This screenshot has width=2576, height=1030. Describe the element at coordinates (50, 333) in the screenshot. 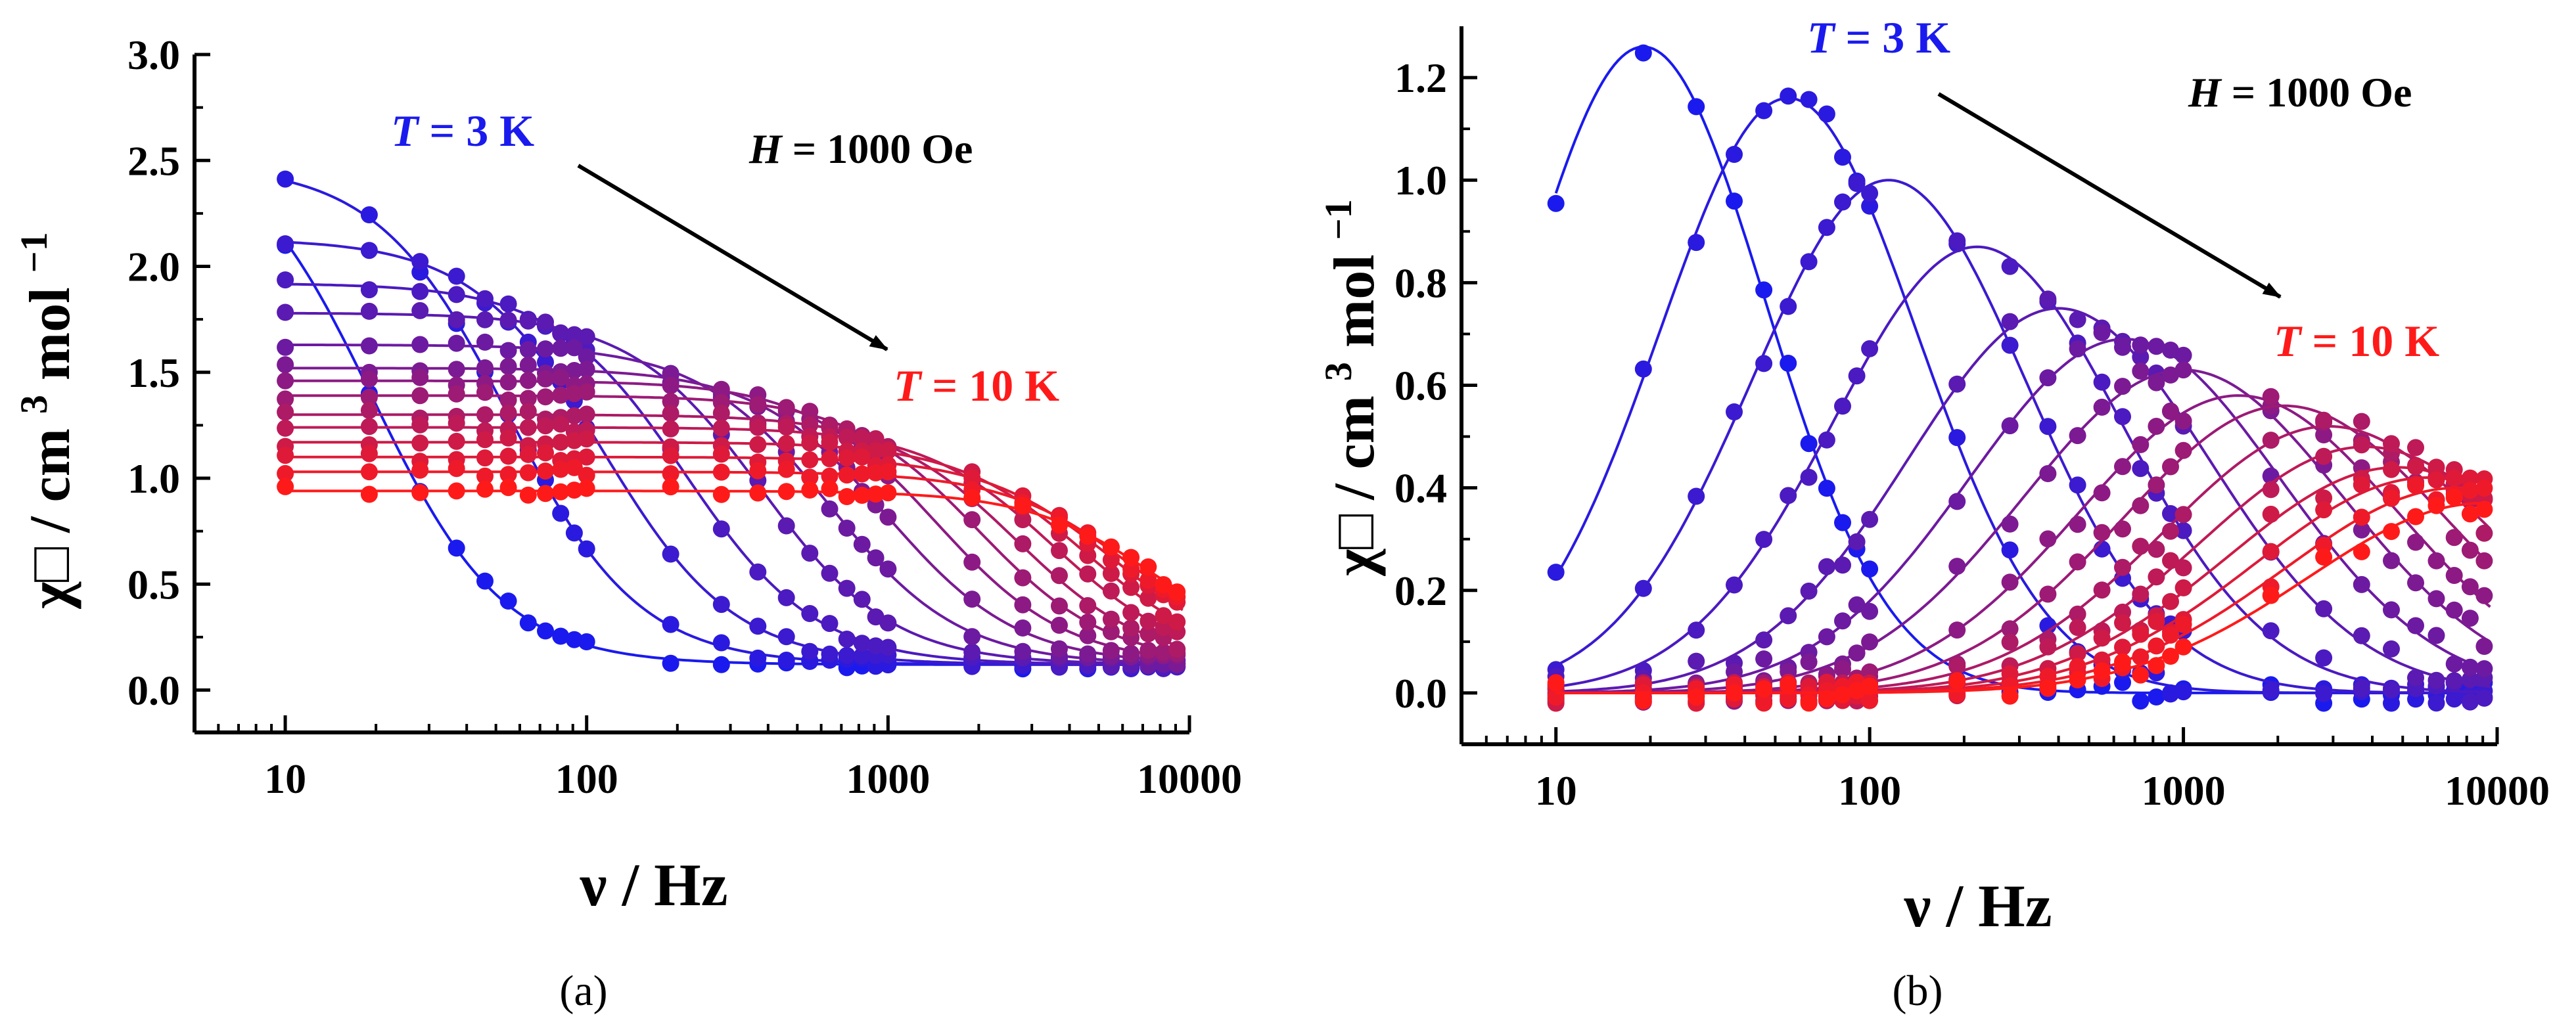

I see `chart-a-ylabel-unit2: mol` at that location.